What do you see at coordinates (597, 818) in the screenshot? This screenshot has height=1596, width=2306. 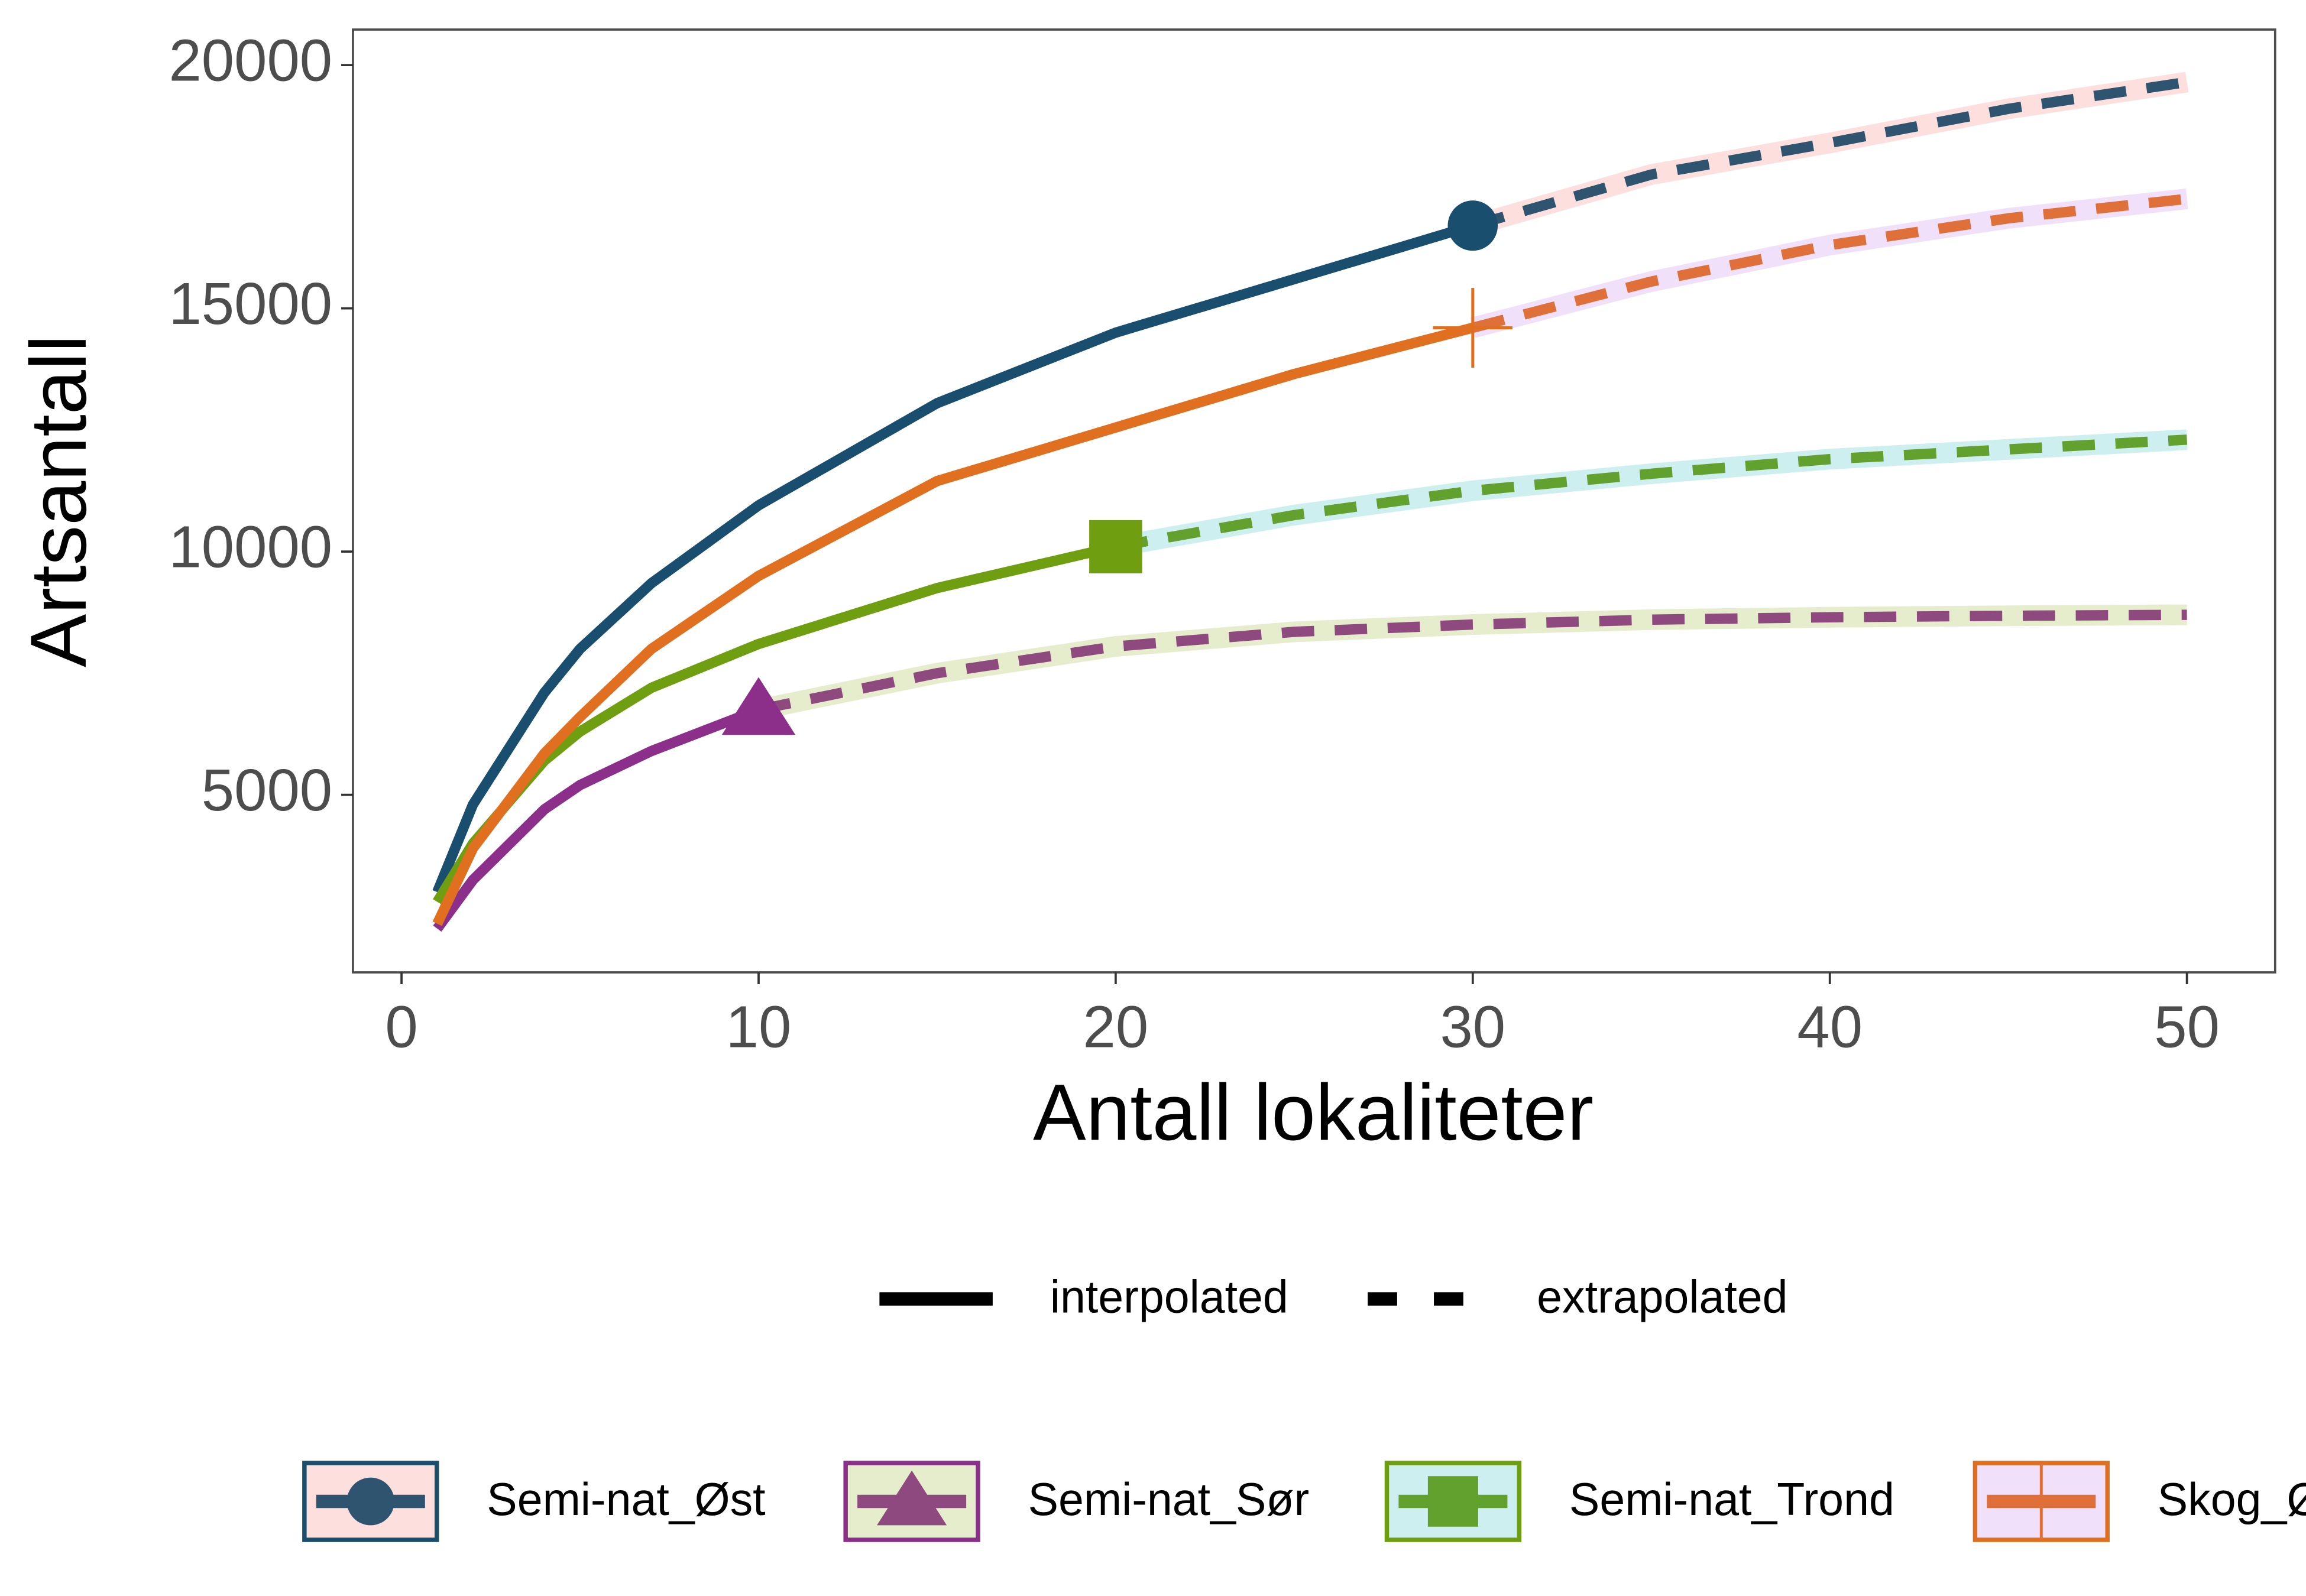 I see `interpolated-line` at bounding box center [597, 818].